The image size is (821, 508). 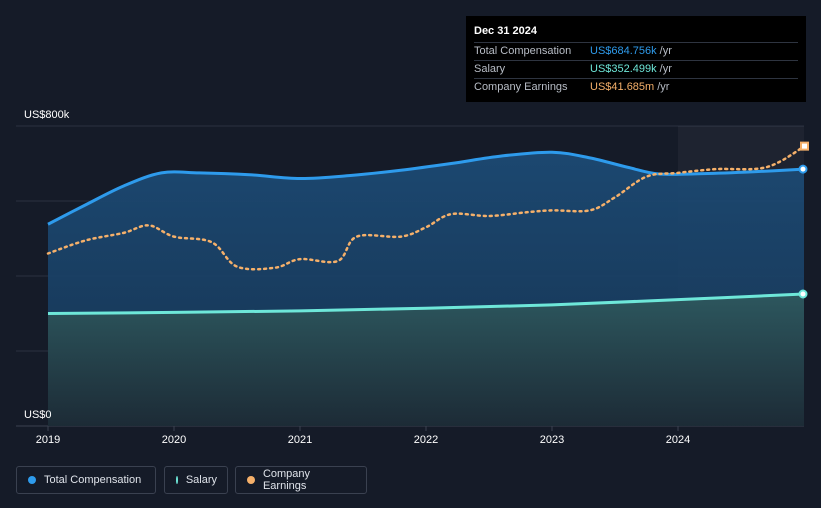 What do you see at coordinates (38, 415) in the screenshot?
I see `y-axis-bottom-label: US$0` at bounding box center [38, 415].